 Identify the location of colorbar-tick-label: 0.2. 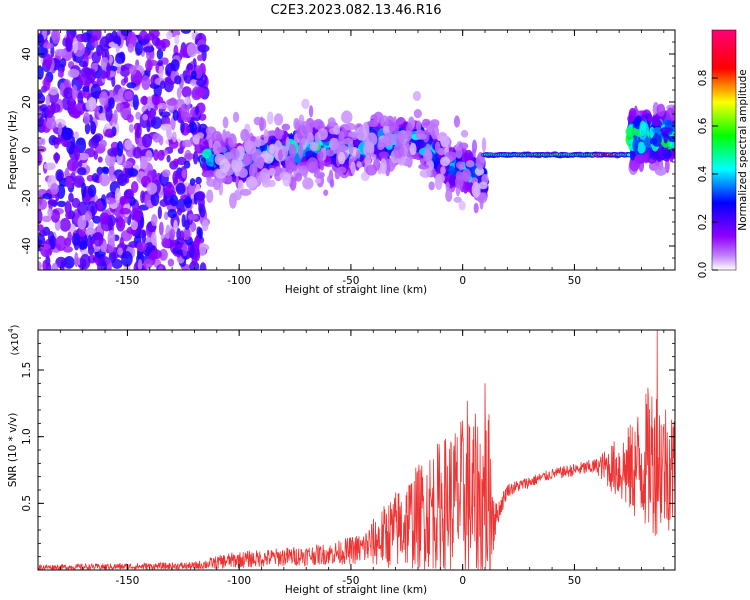
(703, 222).